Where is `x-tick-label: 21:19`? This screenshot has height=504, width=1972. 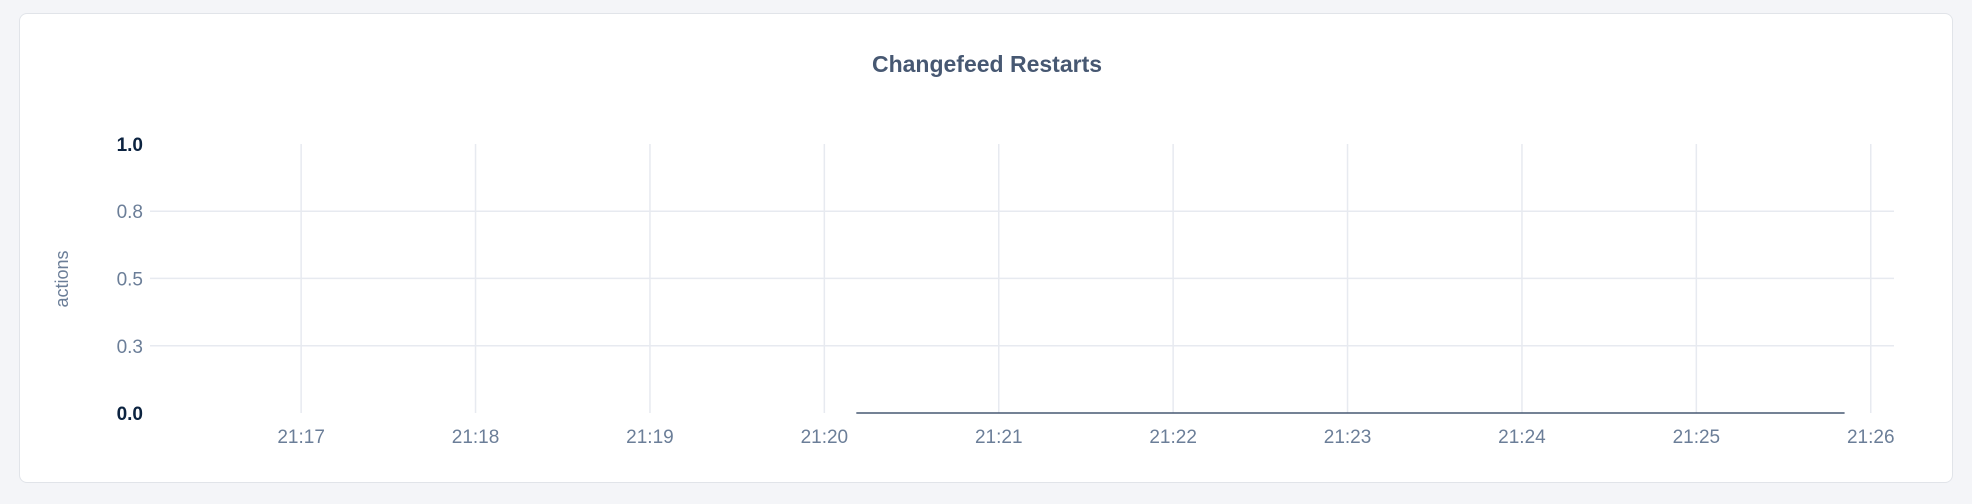 x-tick-label: 21:19 is located at coordinates (650, 437).